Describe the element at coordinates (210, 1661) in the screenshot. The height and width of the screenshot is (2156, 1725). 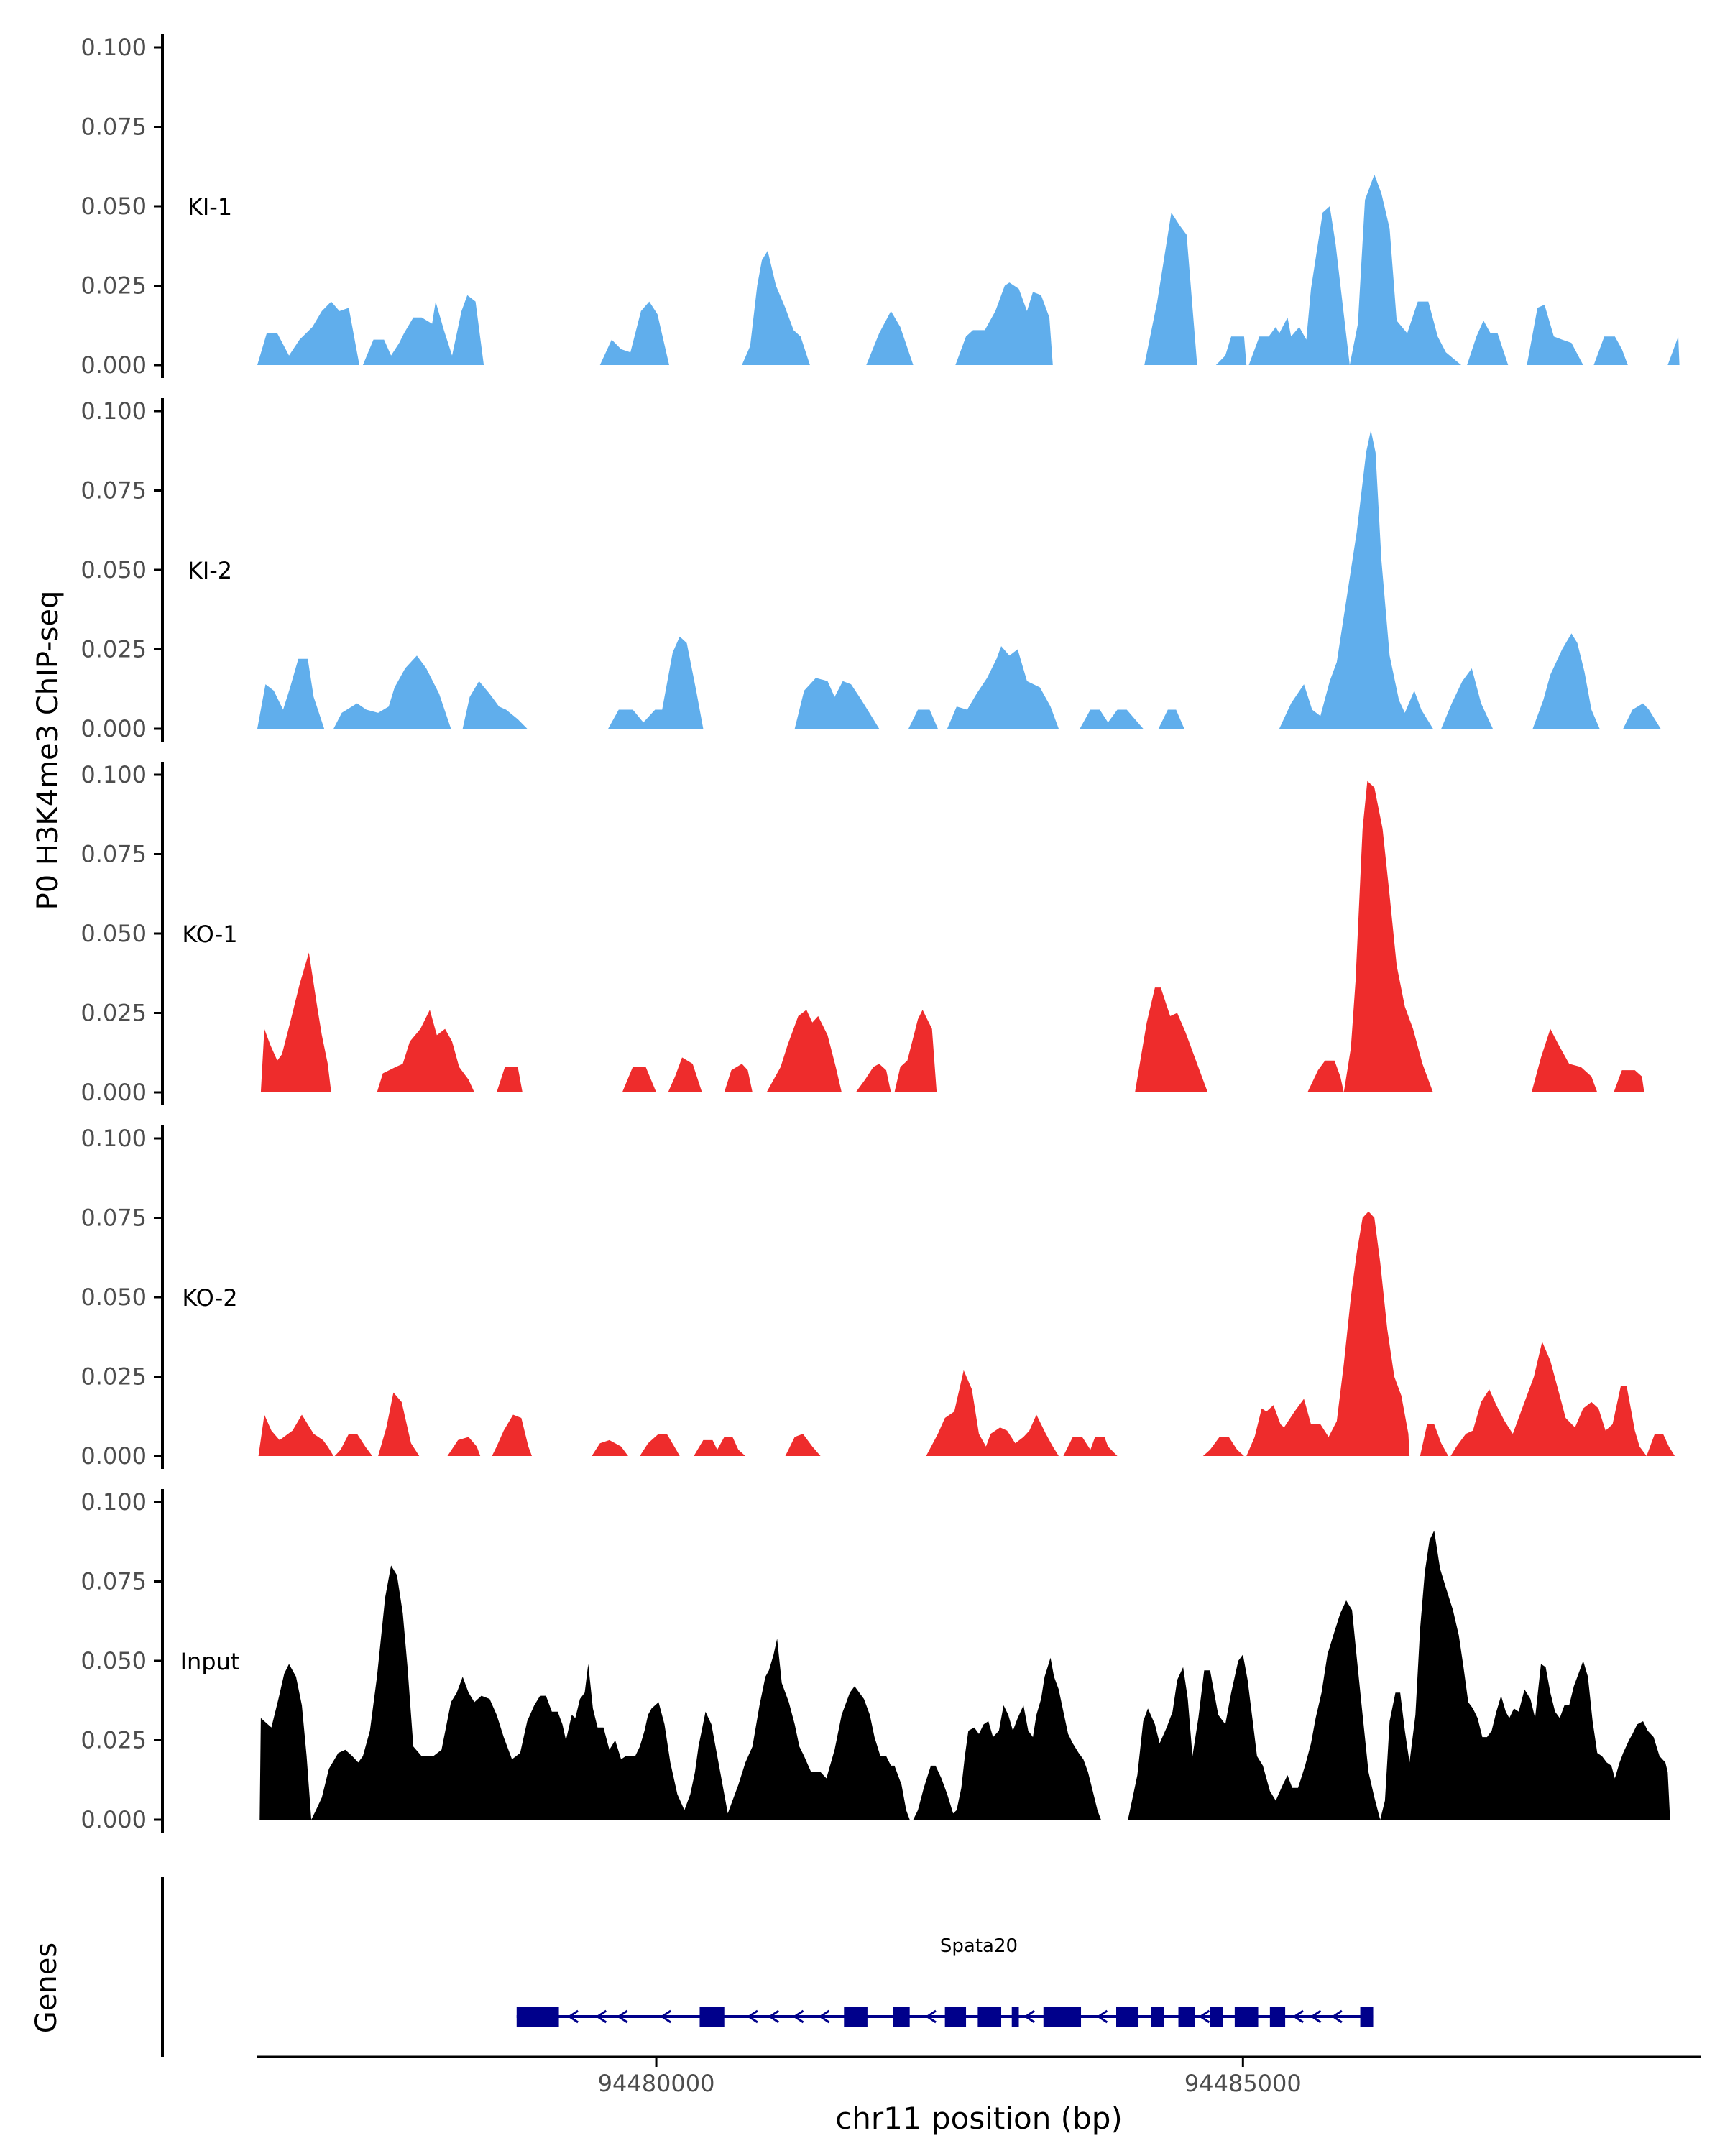
I see `track-label-input: Input` at that location.